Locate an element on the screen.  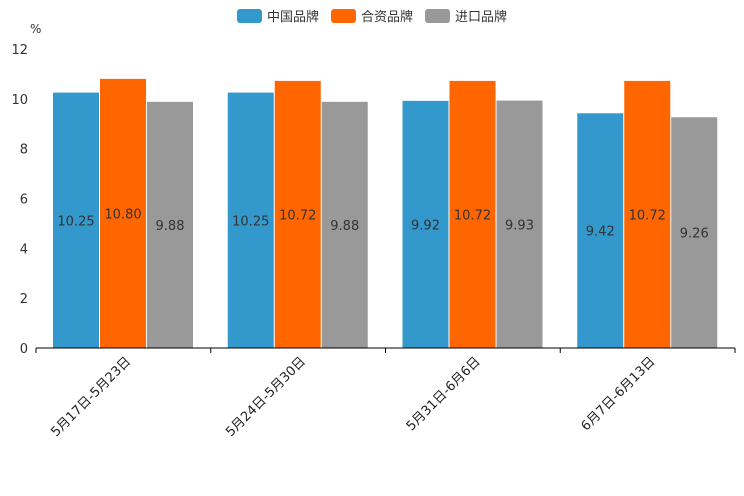
legend-item-imported-brand: 进口品牌 is located at coordinates (466, 15).